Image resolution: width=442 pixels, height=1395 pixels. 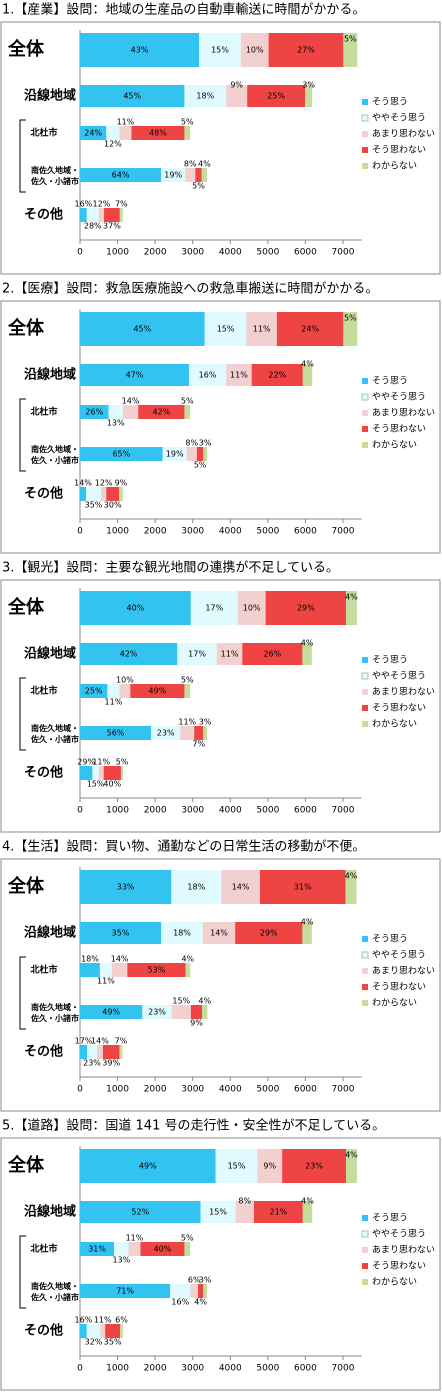 What do you see at coordinates (255, 50) in the screenshot?
I see `value-label: 10%` at bounding box center [255, 50].